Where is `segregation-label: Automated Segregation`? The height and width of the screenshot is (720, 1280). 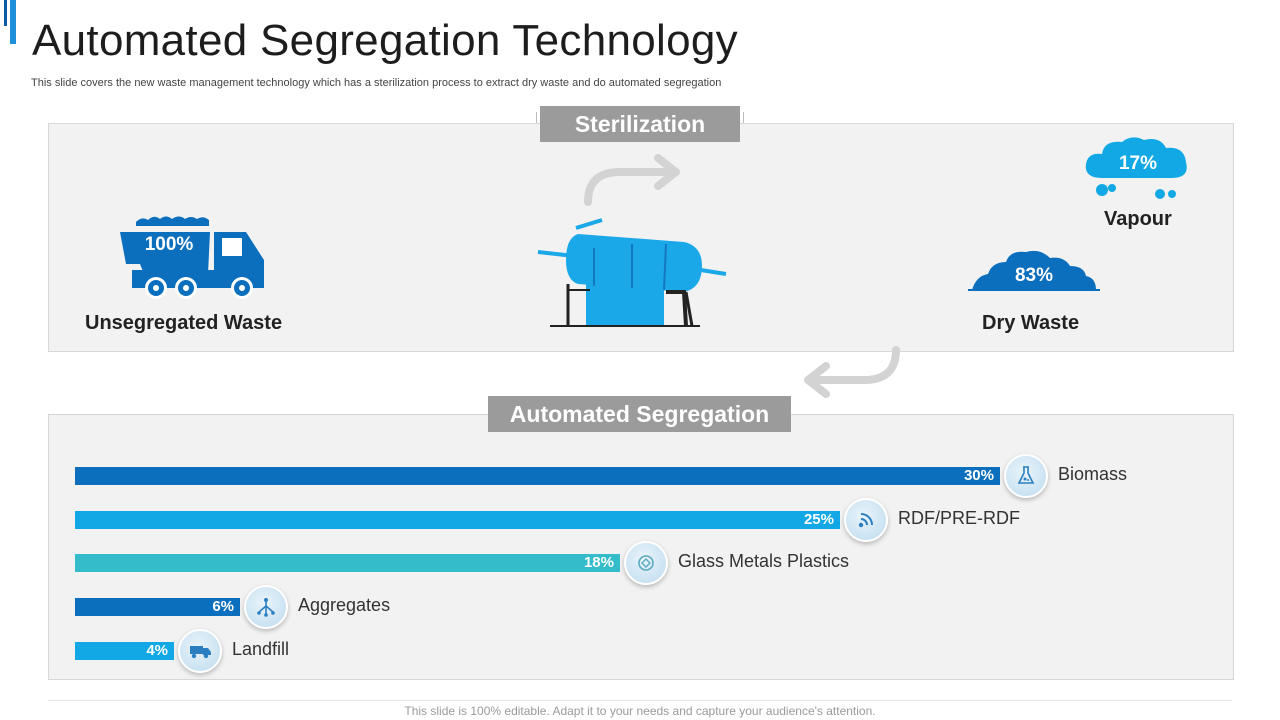 segregation-label: Automated Segregation is located at coordinates (639, 414).